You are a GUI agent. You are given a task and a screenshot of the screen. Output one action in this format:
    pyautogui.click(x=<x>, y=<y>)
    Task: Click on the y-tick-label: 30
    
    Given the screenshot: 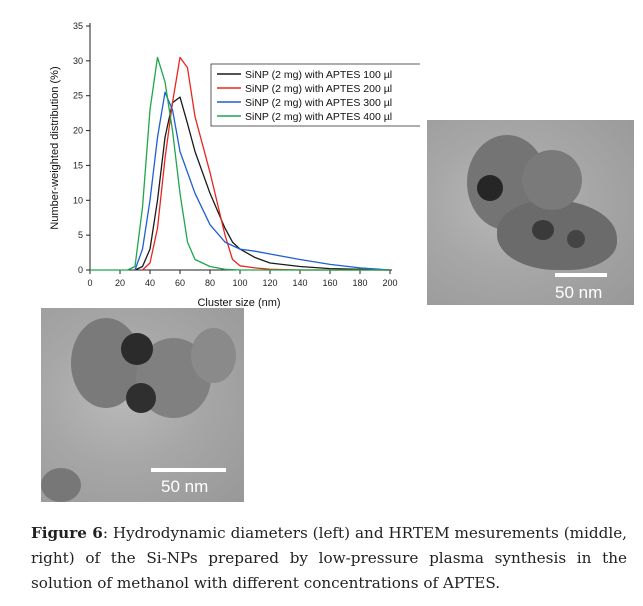 What is the action you would take?
    pyautogui.click(x=78, y=61)
    